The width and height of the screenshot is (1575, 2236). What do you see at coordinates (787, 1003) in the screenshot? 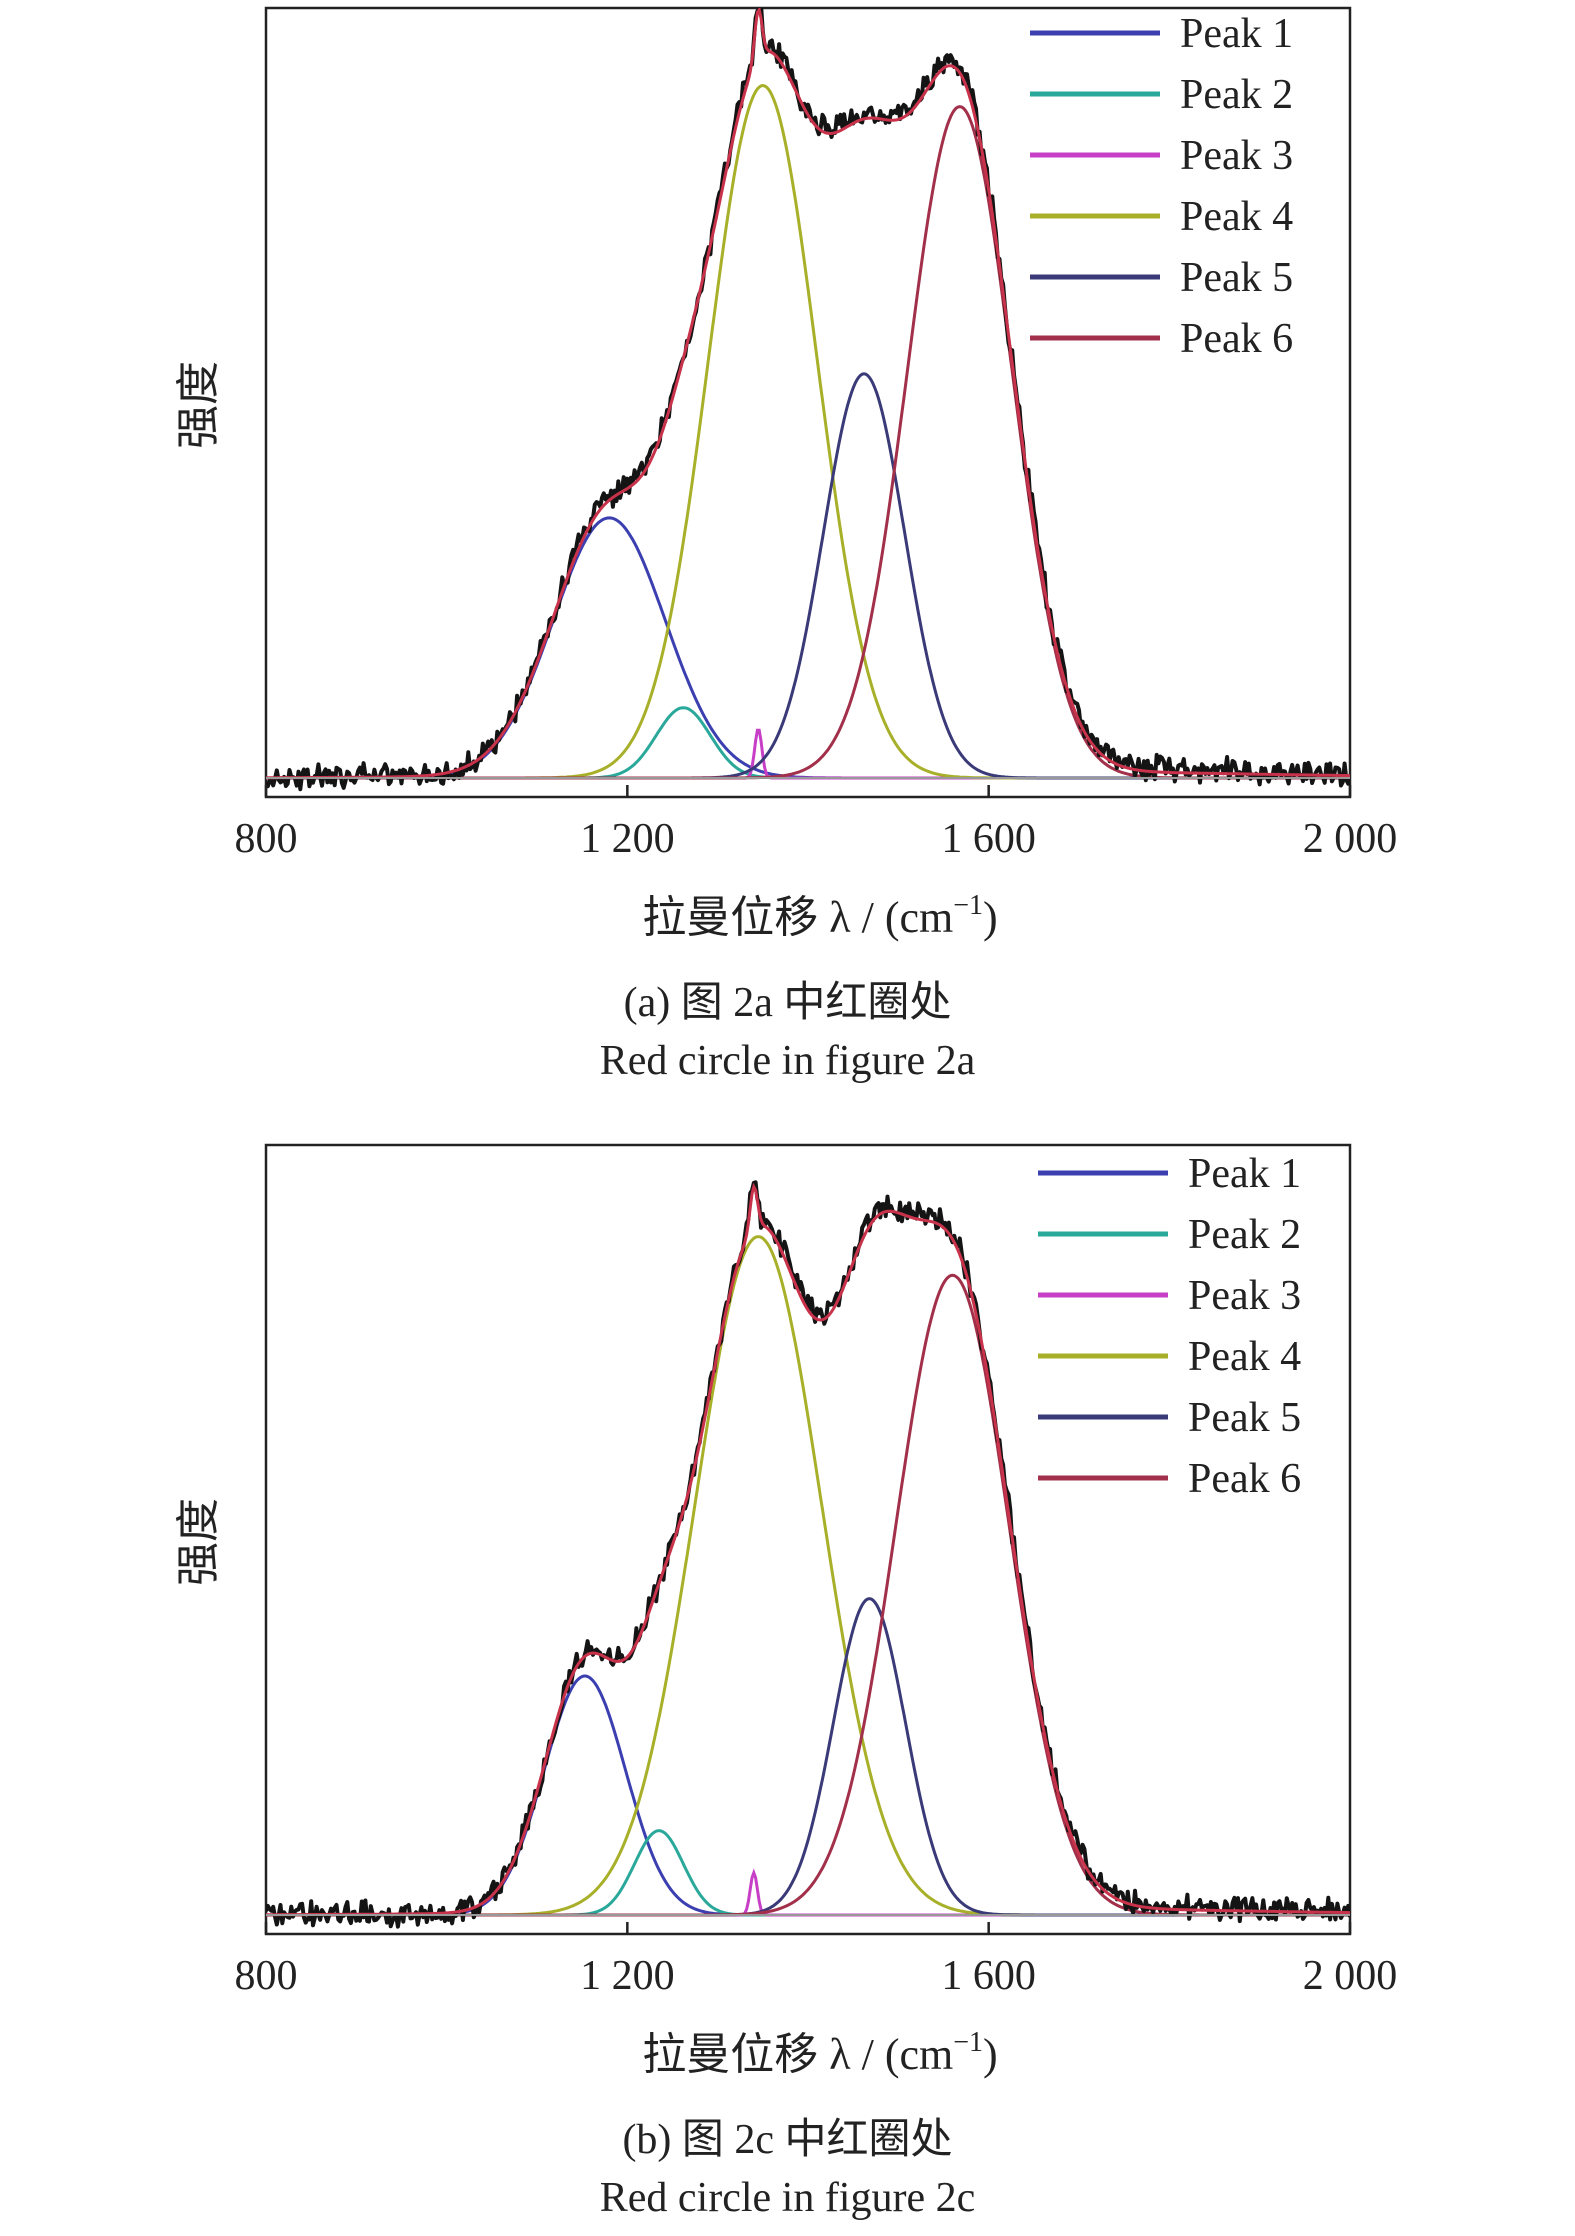
I see `caption-a-chinese: (a) 图 2a 中红圈处` at bounding box center [787, 1003].